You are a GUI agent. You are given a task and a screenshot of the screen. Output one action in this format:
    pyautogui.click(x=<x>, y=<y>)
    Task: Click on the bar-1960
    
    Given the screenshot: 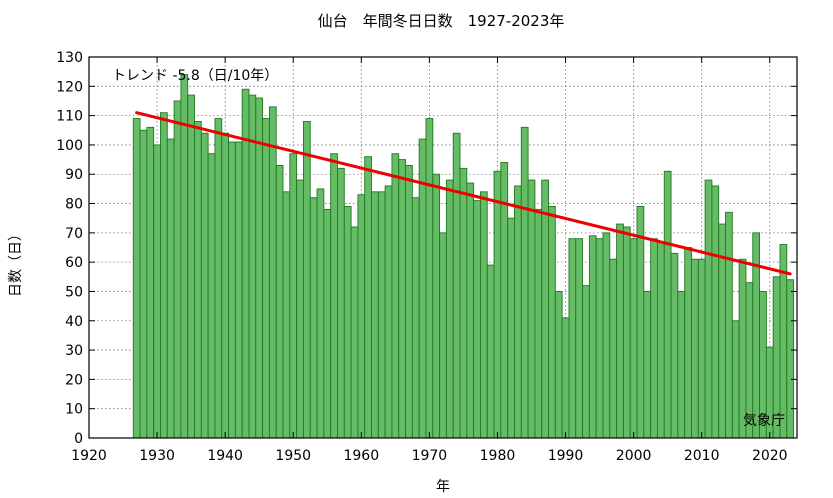 What is the action you would take?
    pyautogui.click(x=361, y=316)
    